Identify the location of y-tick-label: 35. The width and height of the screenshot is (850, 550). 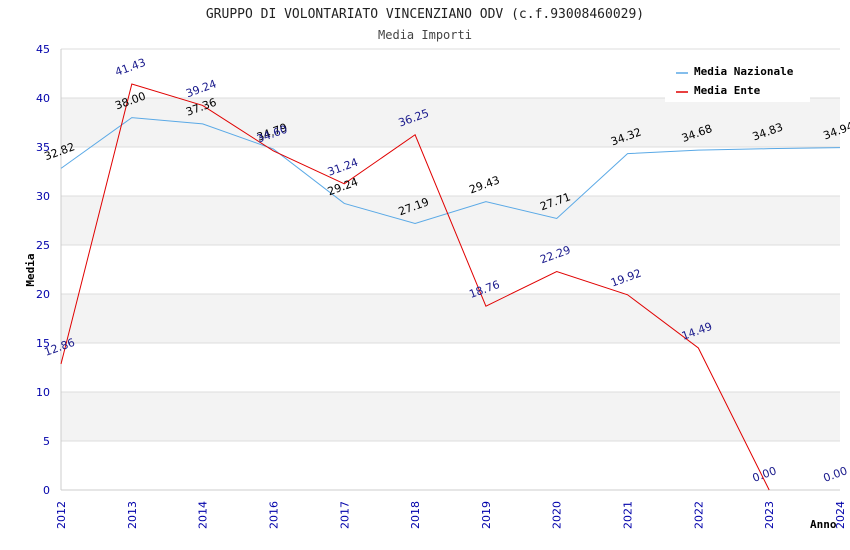
(43, 147).